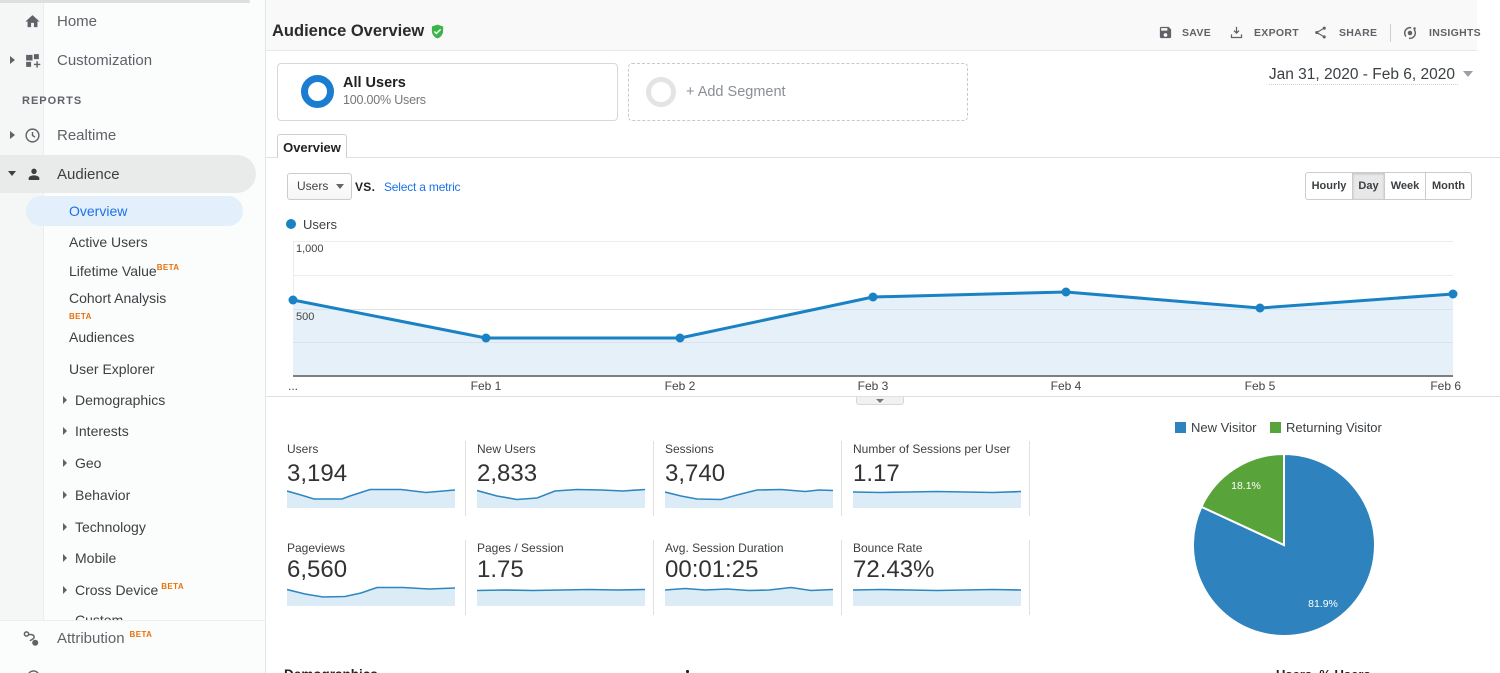 The image size is (1500, 673). I want to click on svg-text: 18.1%, so click(1246, 486).